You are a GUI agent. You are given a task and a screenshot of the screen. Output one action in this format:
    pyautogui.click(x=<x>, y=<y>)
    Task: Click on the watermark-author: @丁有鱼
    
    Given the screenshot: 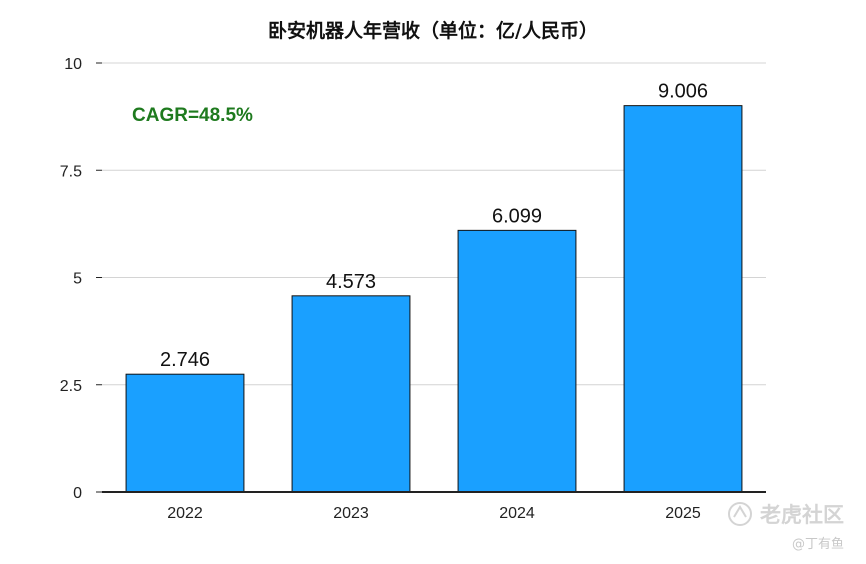 What is the action you would take?
    pyautogui.click(x=818, y=544)
    